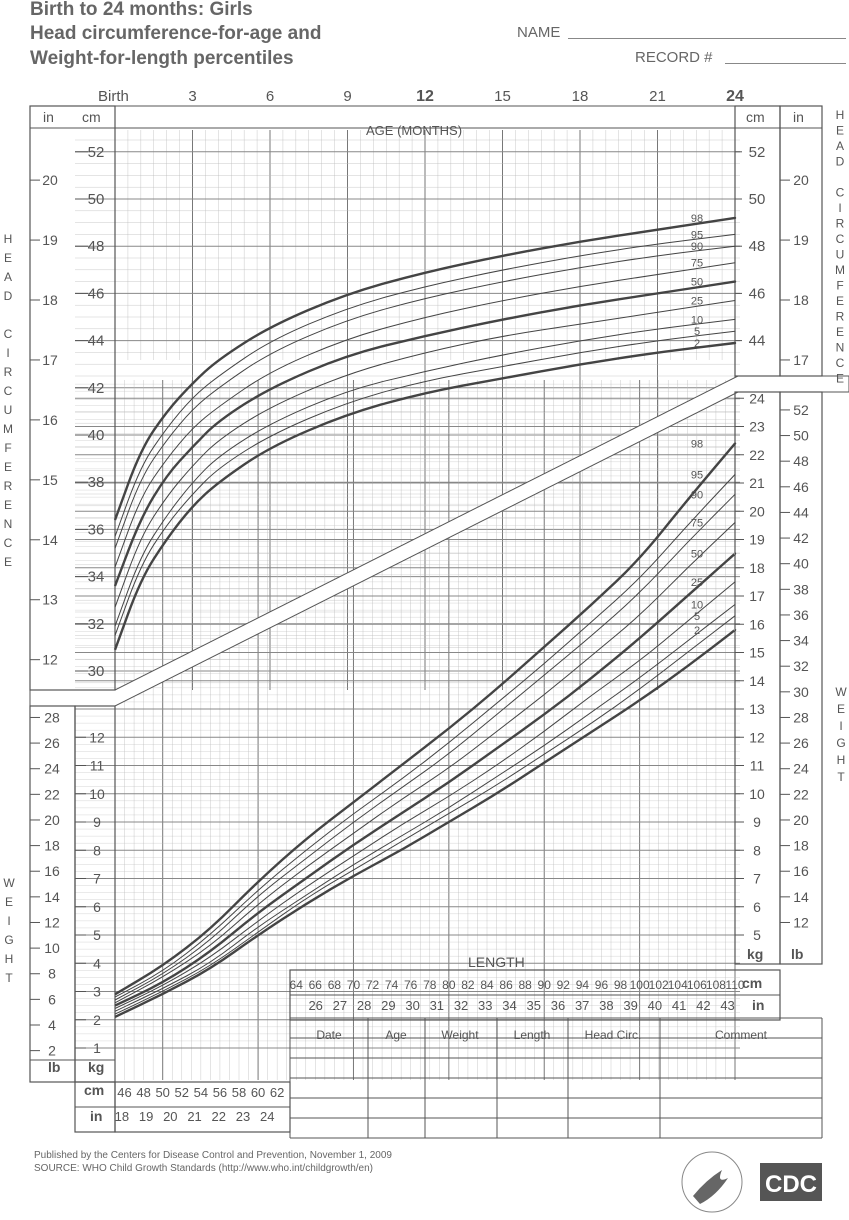 This screenshot has height=1220, width=849. Describe the element at coordinates (201, 1092) in the screenshot. I see `length-cm-tick-small: 54` at that location.